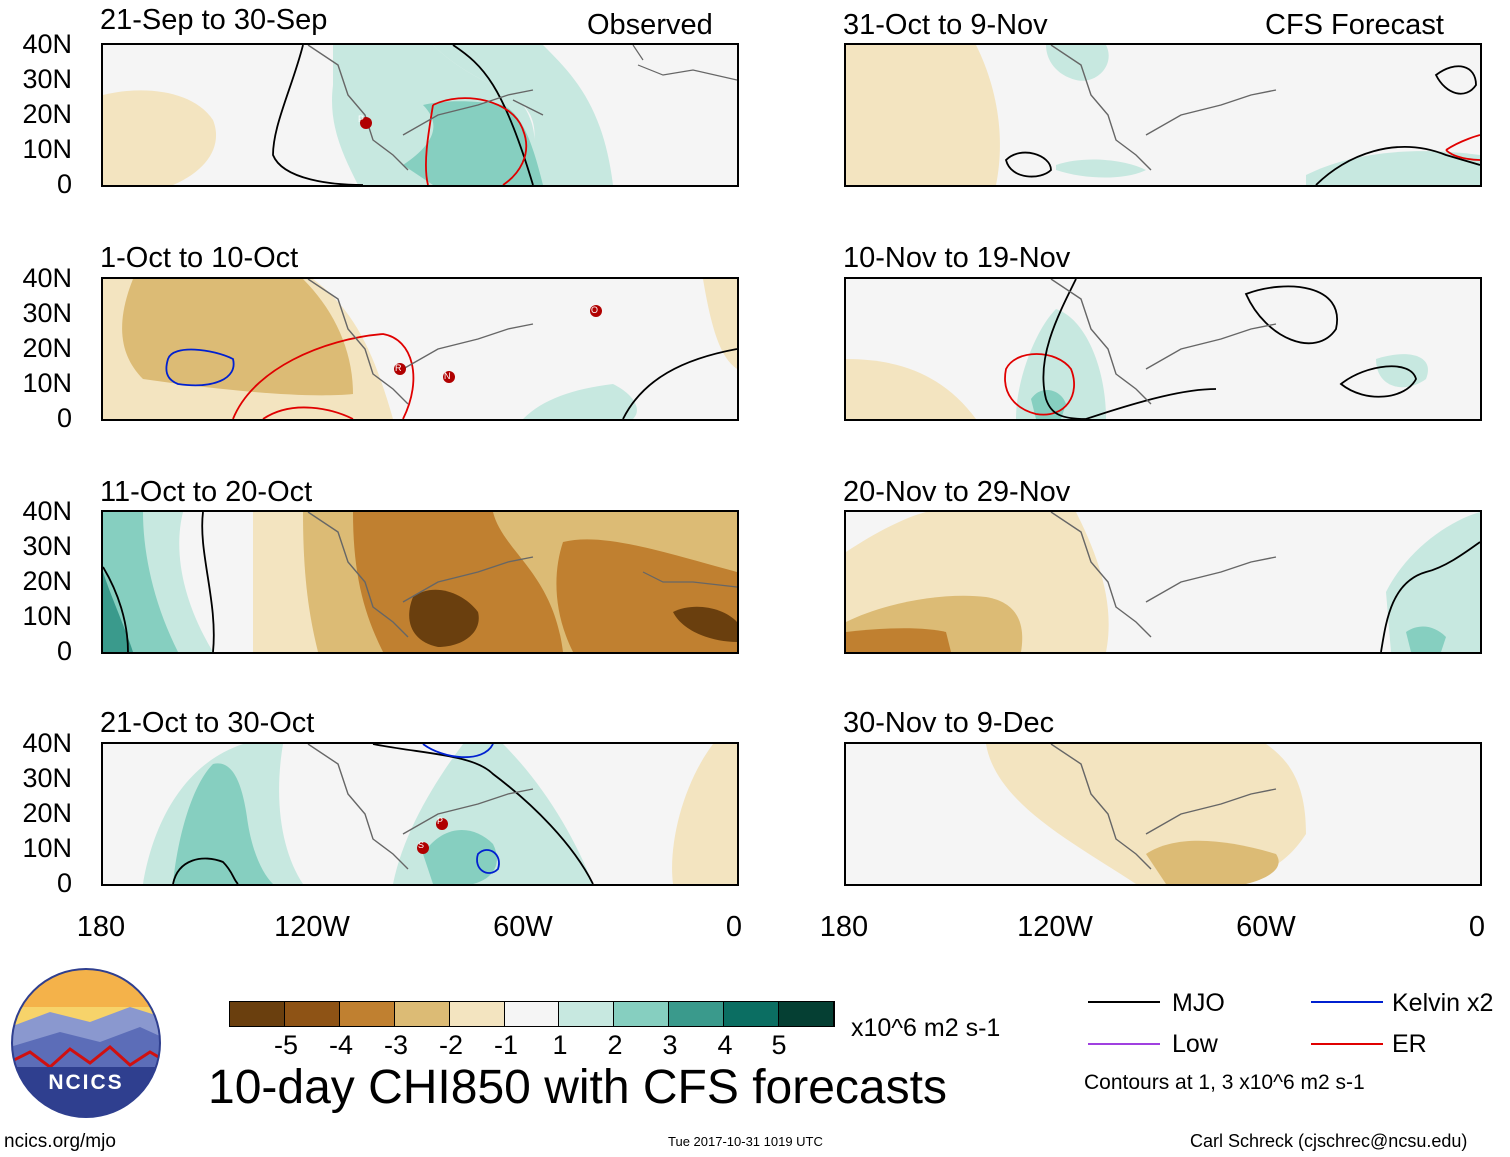 The width and height of the screenshot is (1510, 1157). I want to click on storm-label: R, so click(398, 368).